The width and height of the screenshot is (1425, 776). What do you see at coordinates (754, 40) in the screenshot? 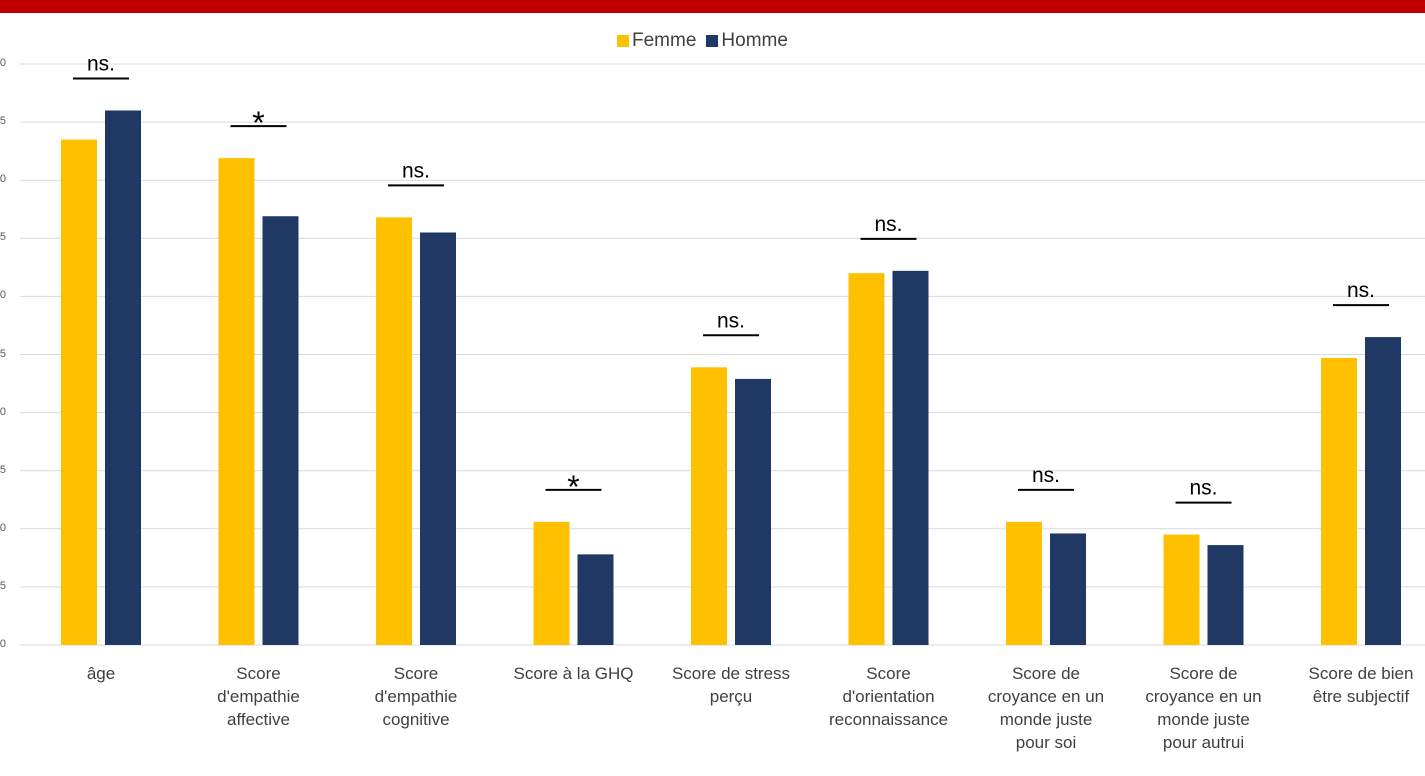
I see `legend-label-homme: Homme` at bounding box center [754, 40].